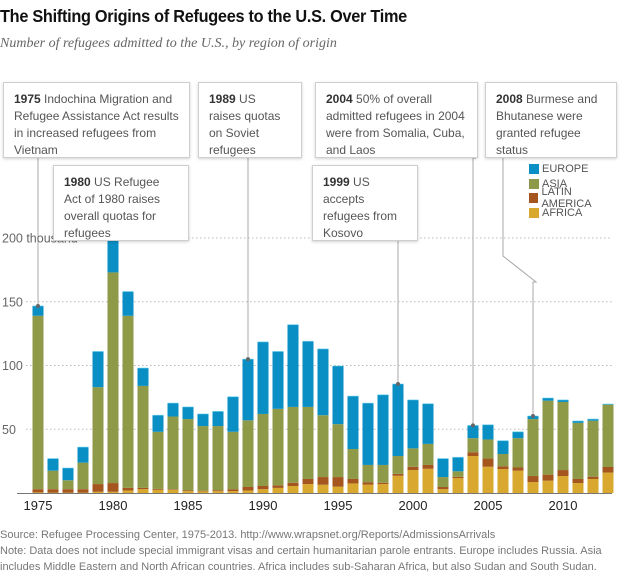 Image resolution: width=620 pixels, height=578 pixels. I want to click on bar-stack-2007, so click(518, 462).